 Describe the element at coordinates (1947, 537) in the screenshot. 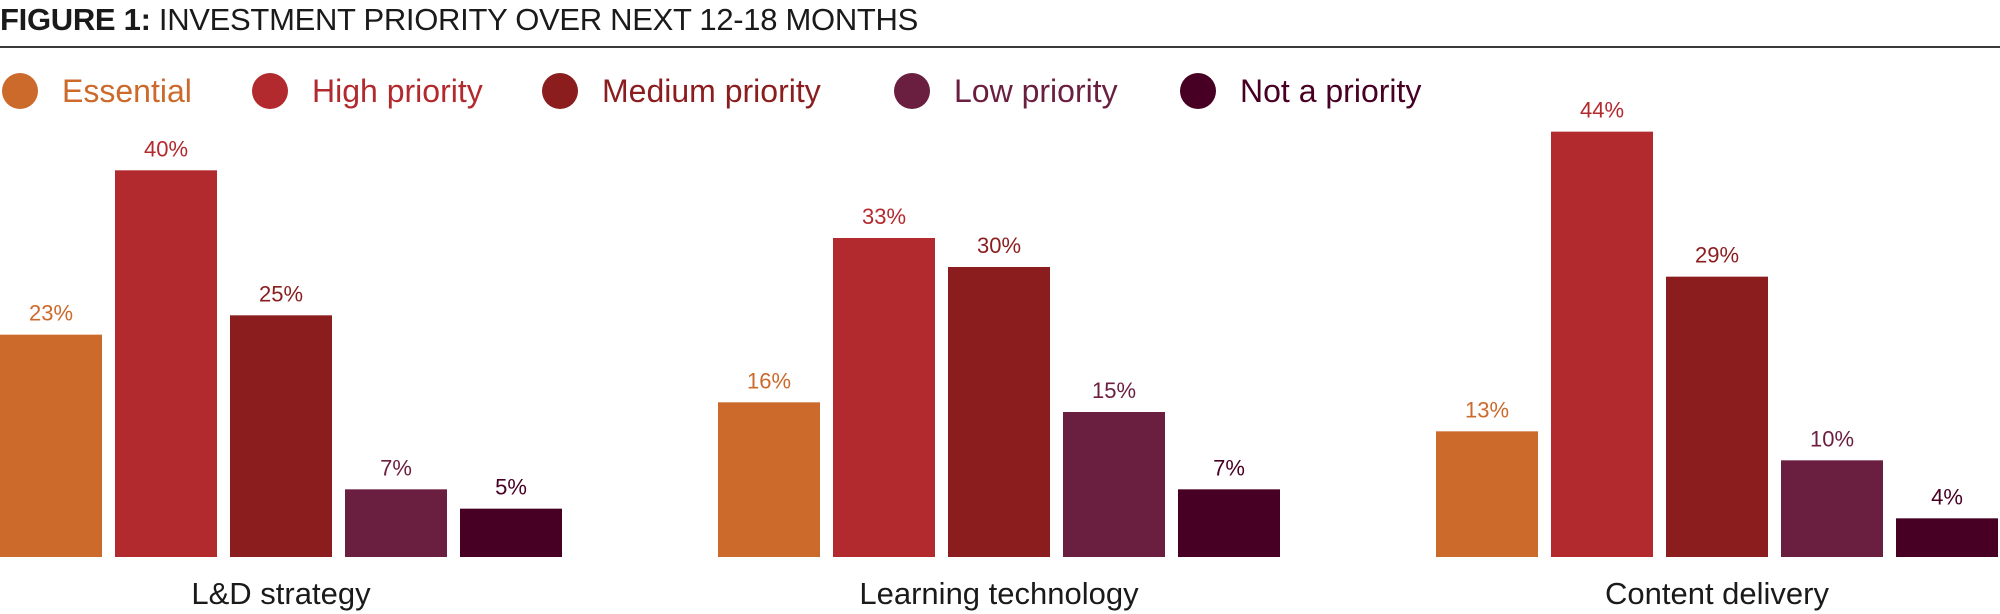

I see `bar-content-delivery-not-a-priority` at that location.